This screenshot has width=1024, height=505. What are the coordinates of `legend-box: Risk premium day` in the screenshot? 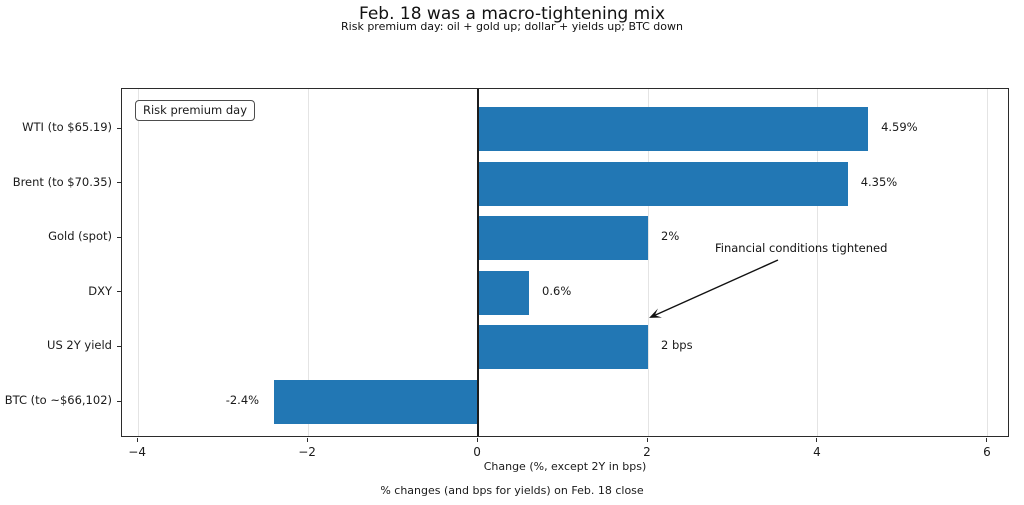 It's located at (195, 110).